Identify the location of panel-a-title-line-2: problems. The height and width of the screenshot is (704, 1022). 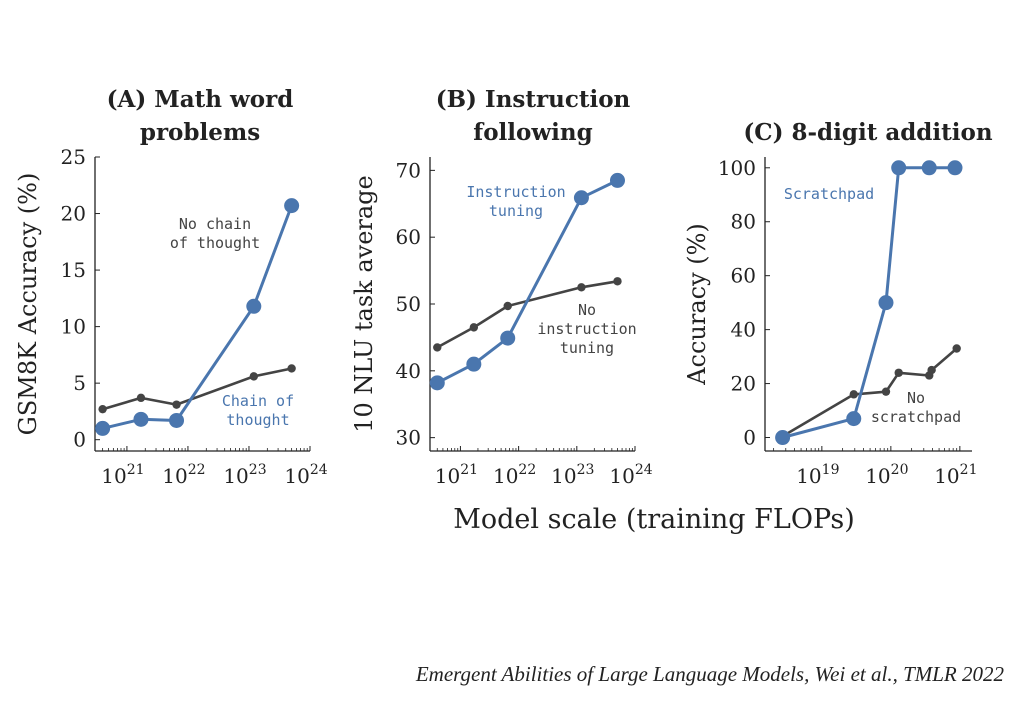
(200, 132).